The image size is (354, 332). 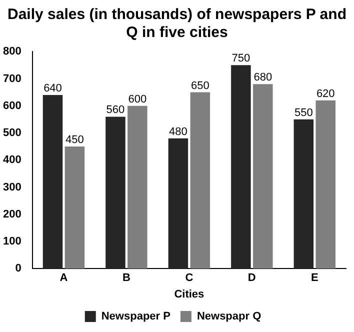 I want to click on chart-title: Daily sales (in thousands) of newspapers P and Q in five cities, so click(x=177, y=23).